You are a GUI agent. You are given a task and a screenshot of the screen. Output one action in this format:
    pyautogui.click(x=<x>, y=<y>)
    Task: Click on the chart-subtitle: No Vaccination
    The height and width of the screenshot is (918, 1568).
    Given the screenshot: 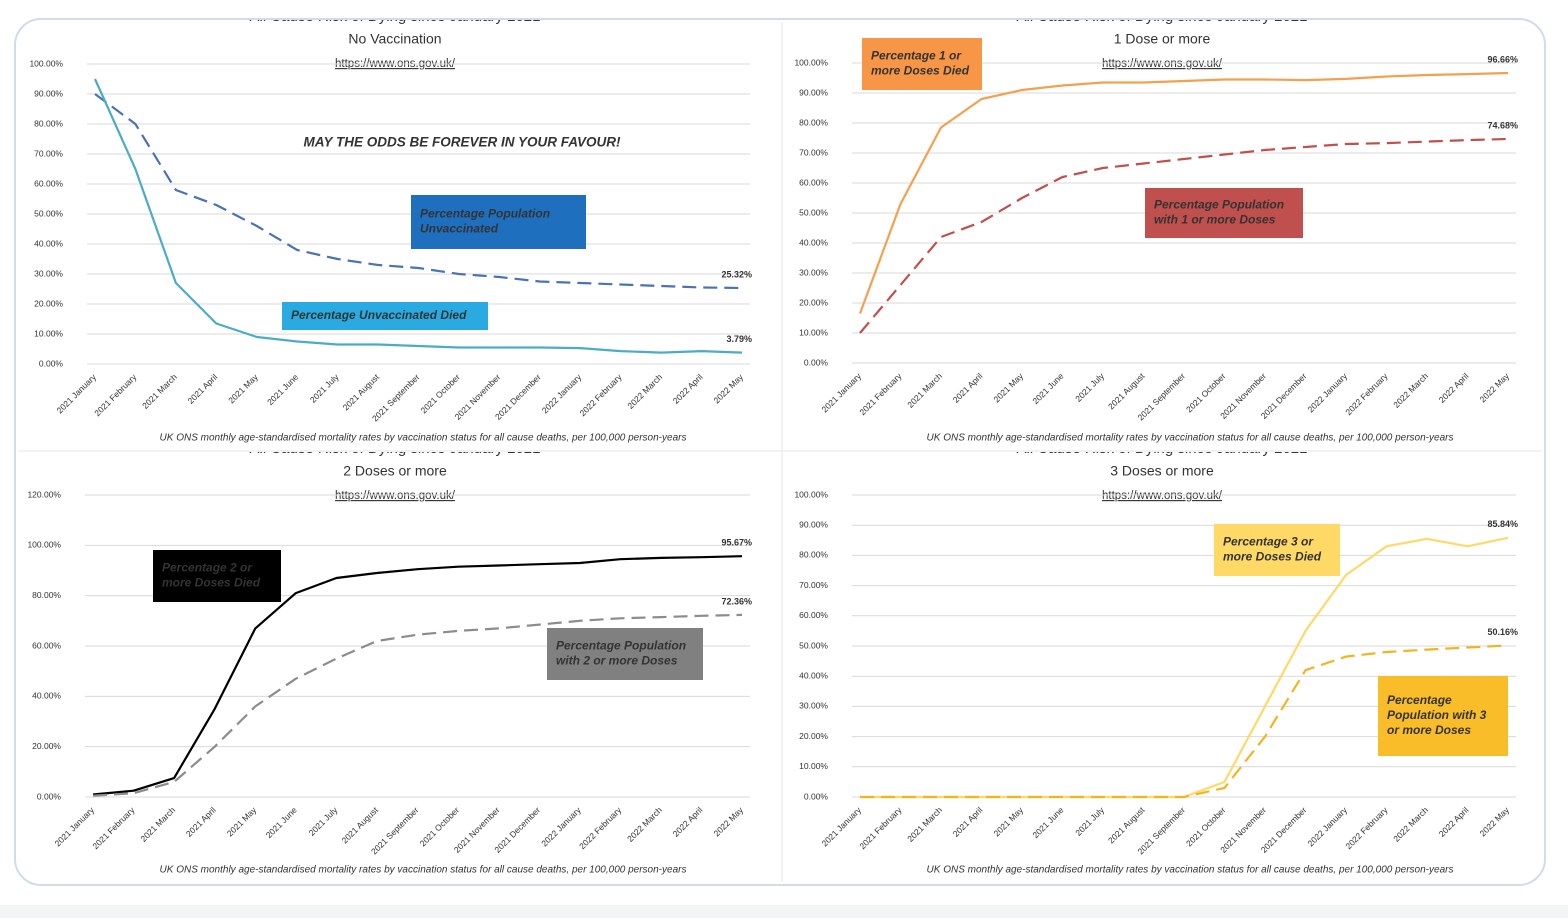 What is the action you would take?
    pyautogui.click(x=394, y=39)
    